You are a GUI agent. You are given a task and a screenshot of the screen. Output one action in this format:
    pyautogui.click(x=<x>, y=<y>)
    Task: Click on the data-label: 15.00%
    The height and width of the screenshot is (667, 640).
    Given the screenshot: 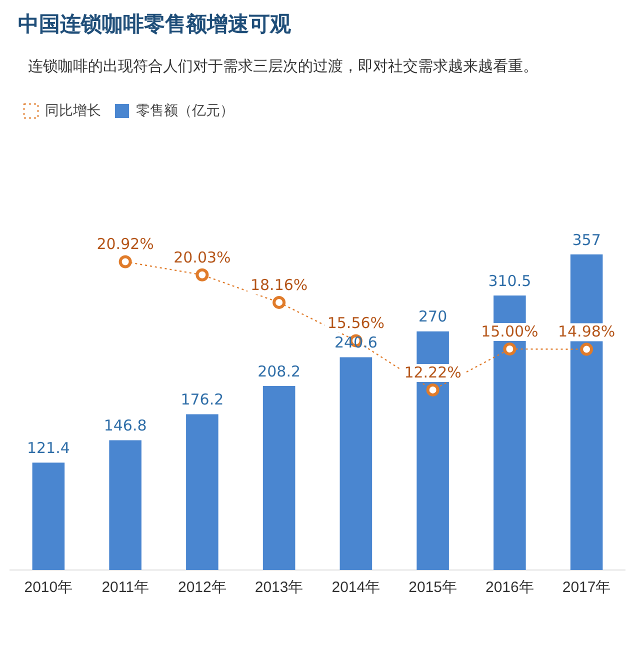 What is the action you would take?
    pyautogui.click(x=509, y=331)
    